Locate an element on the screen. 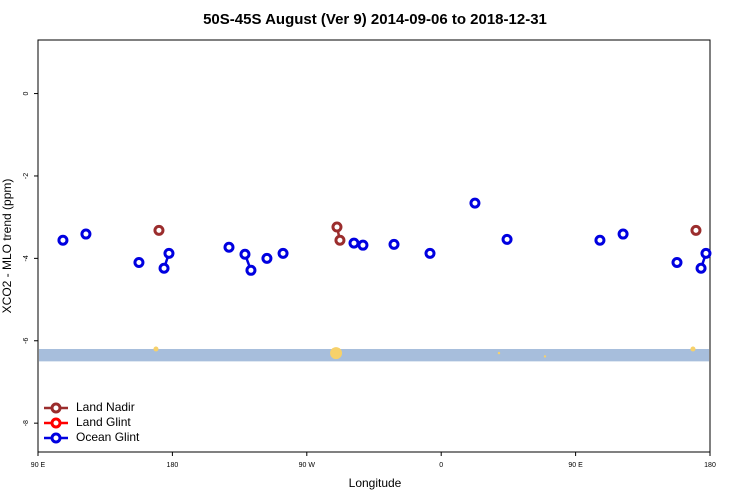  y-tick-label: 0 is located at coordinates (26, 94).